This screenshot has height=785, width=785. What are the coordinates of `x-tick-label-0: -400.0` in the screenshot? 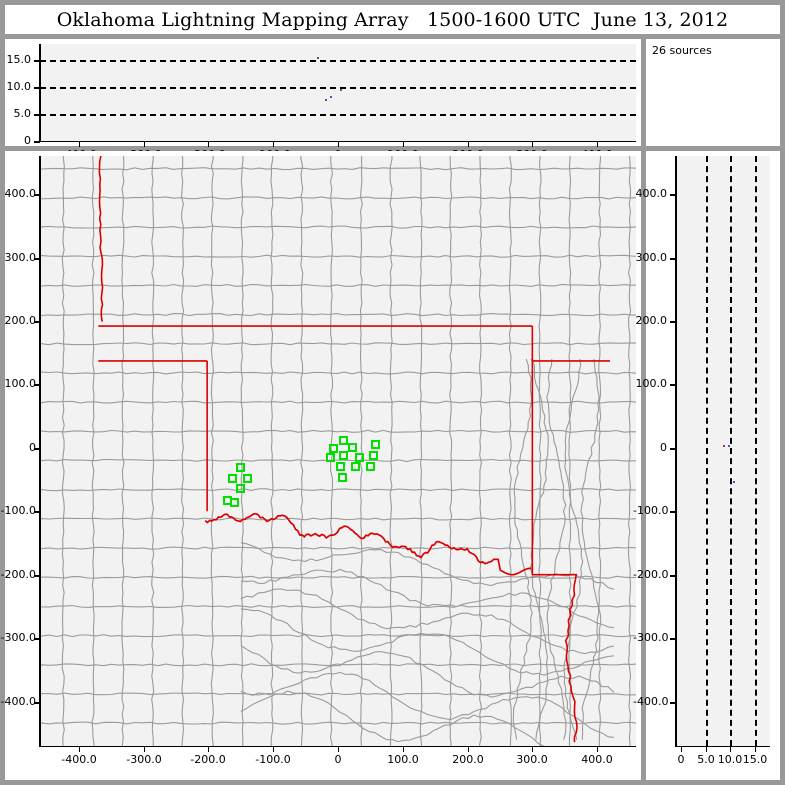 It's located at (79, 759).